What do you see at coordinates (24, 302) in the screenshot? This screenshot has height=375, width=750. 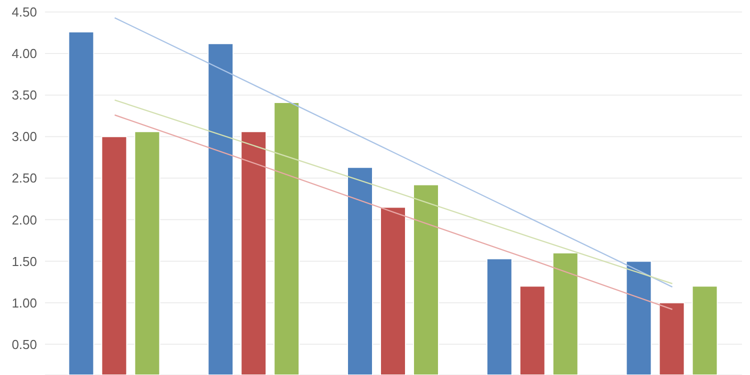 I see `y-tick-label: 1.00` at bounding box center [24, 302].